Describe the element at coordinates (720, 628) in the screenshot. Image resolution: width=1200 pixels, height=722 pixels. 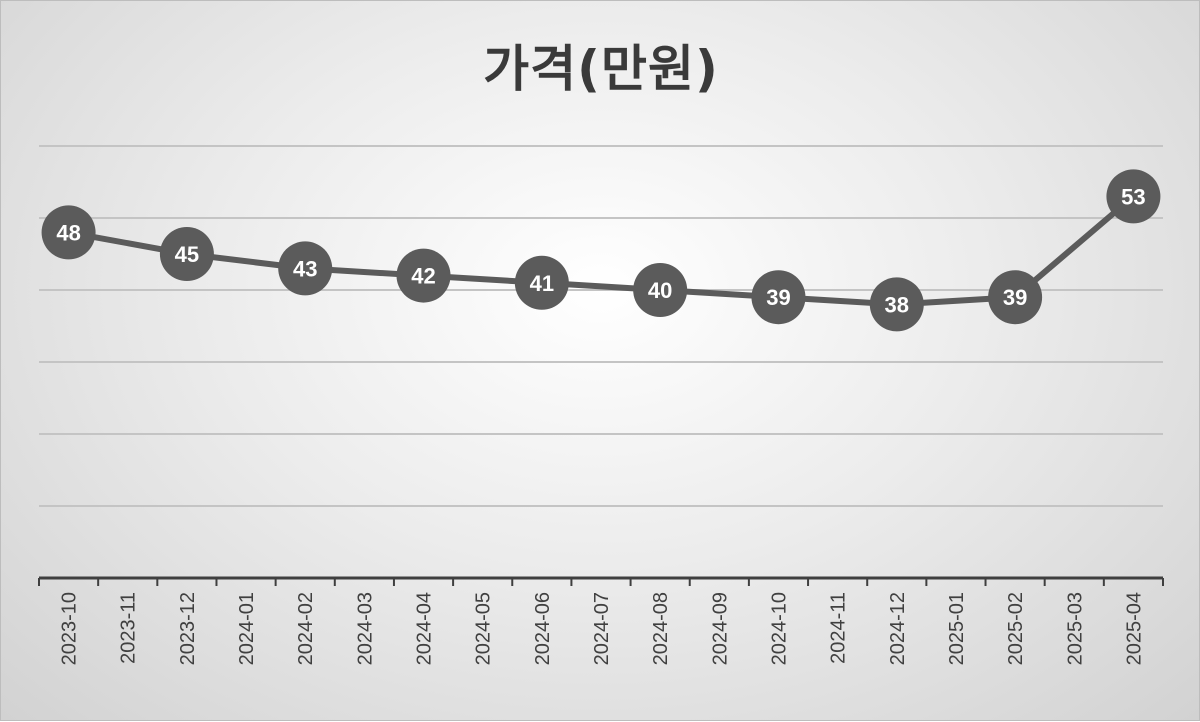
I see `x-tick-label: 2024-09` at that location.